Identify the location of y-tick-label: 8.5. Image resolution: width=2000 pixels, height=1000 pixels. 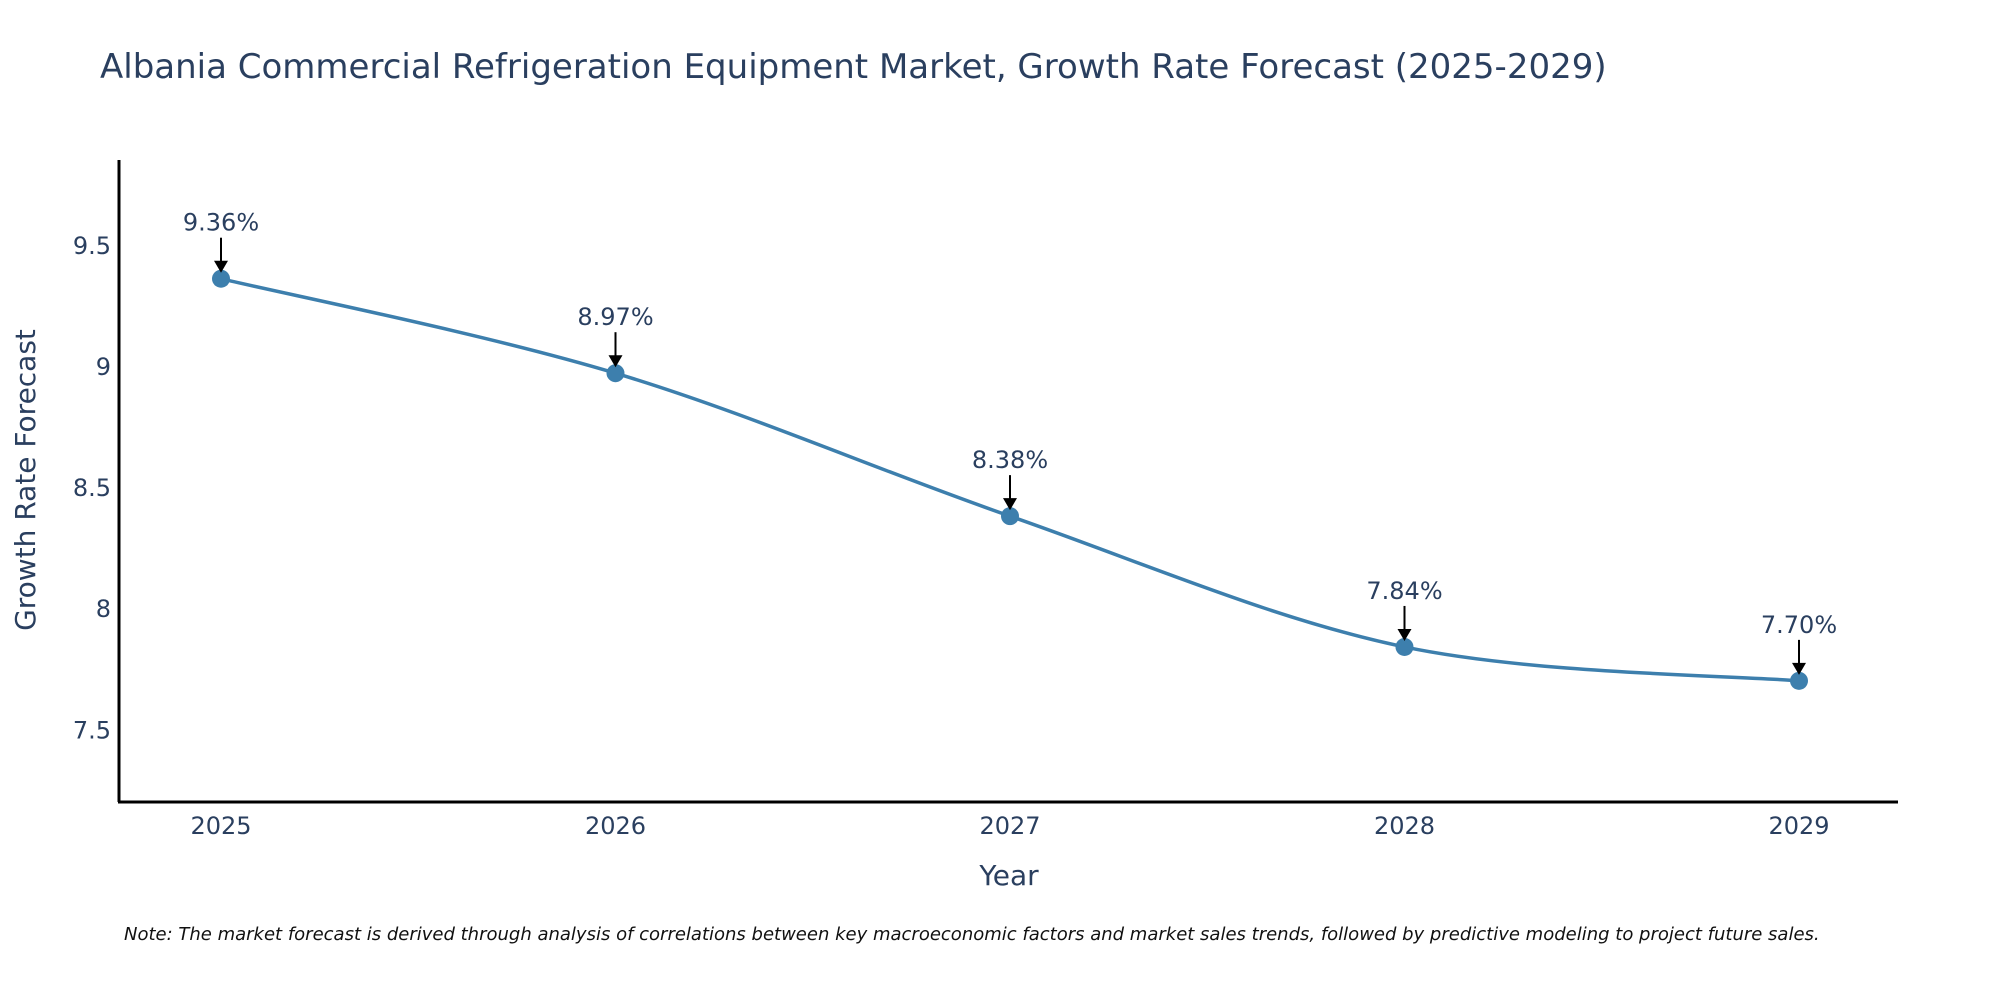
(92, 488).